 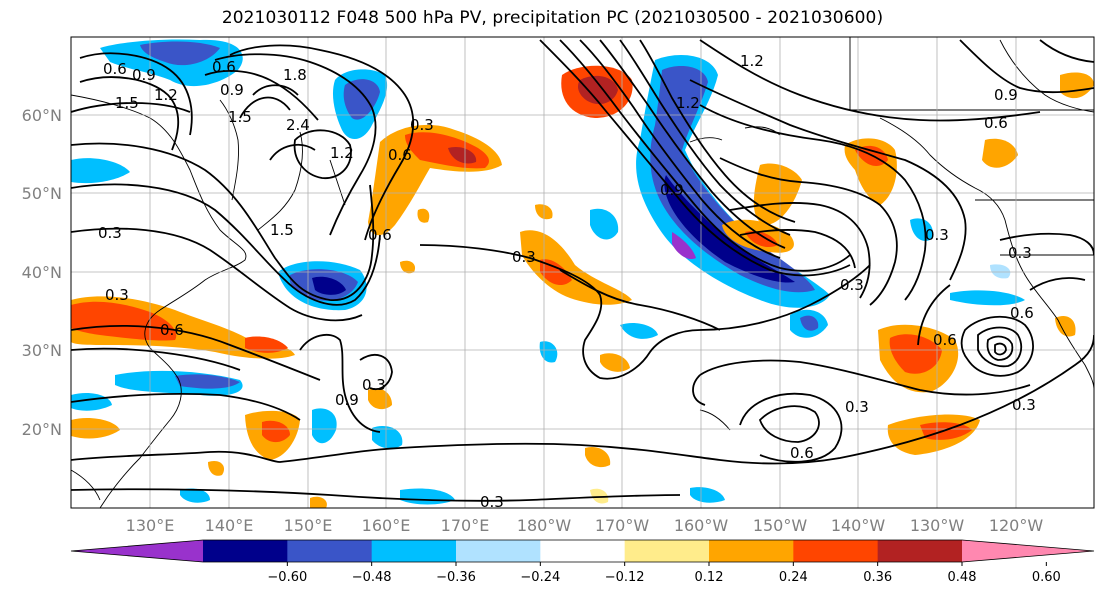 I want to click on lon-label: 120°W, so click(x=1016, y=525).